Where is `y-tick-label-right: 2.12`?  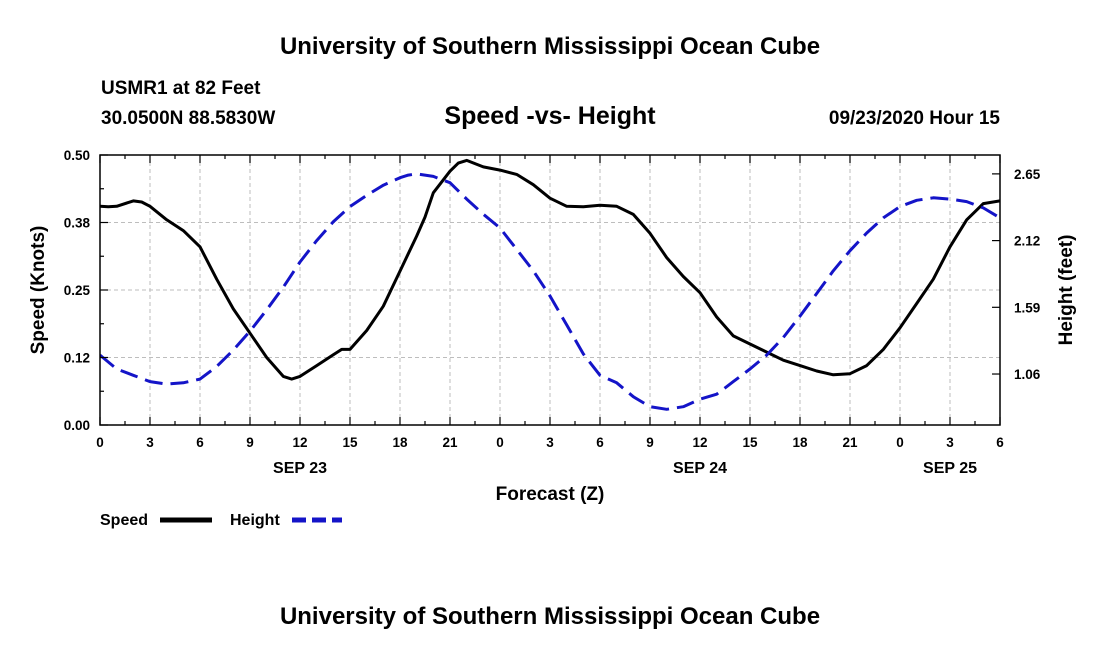 y-tick-label-right: 2.12 is located at coordinates (1027, 241).